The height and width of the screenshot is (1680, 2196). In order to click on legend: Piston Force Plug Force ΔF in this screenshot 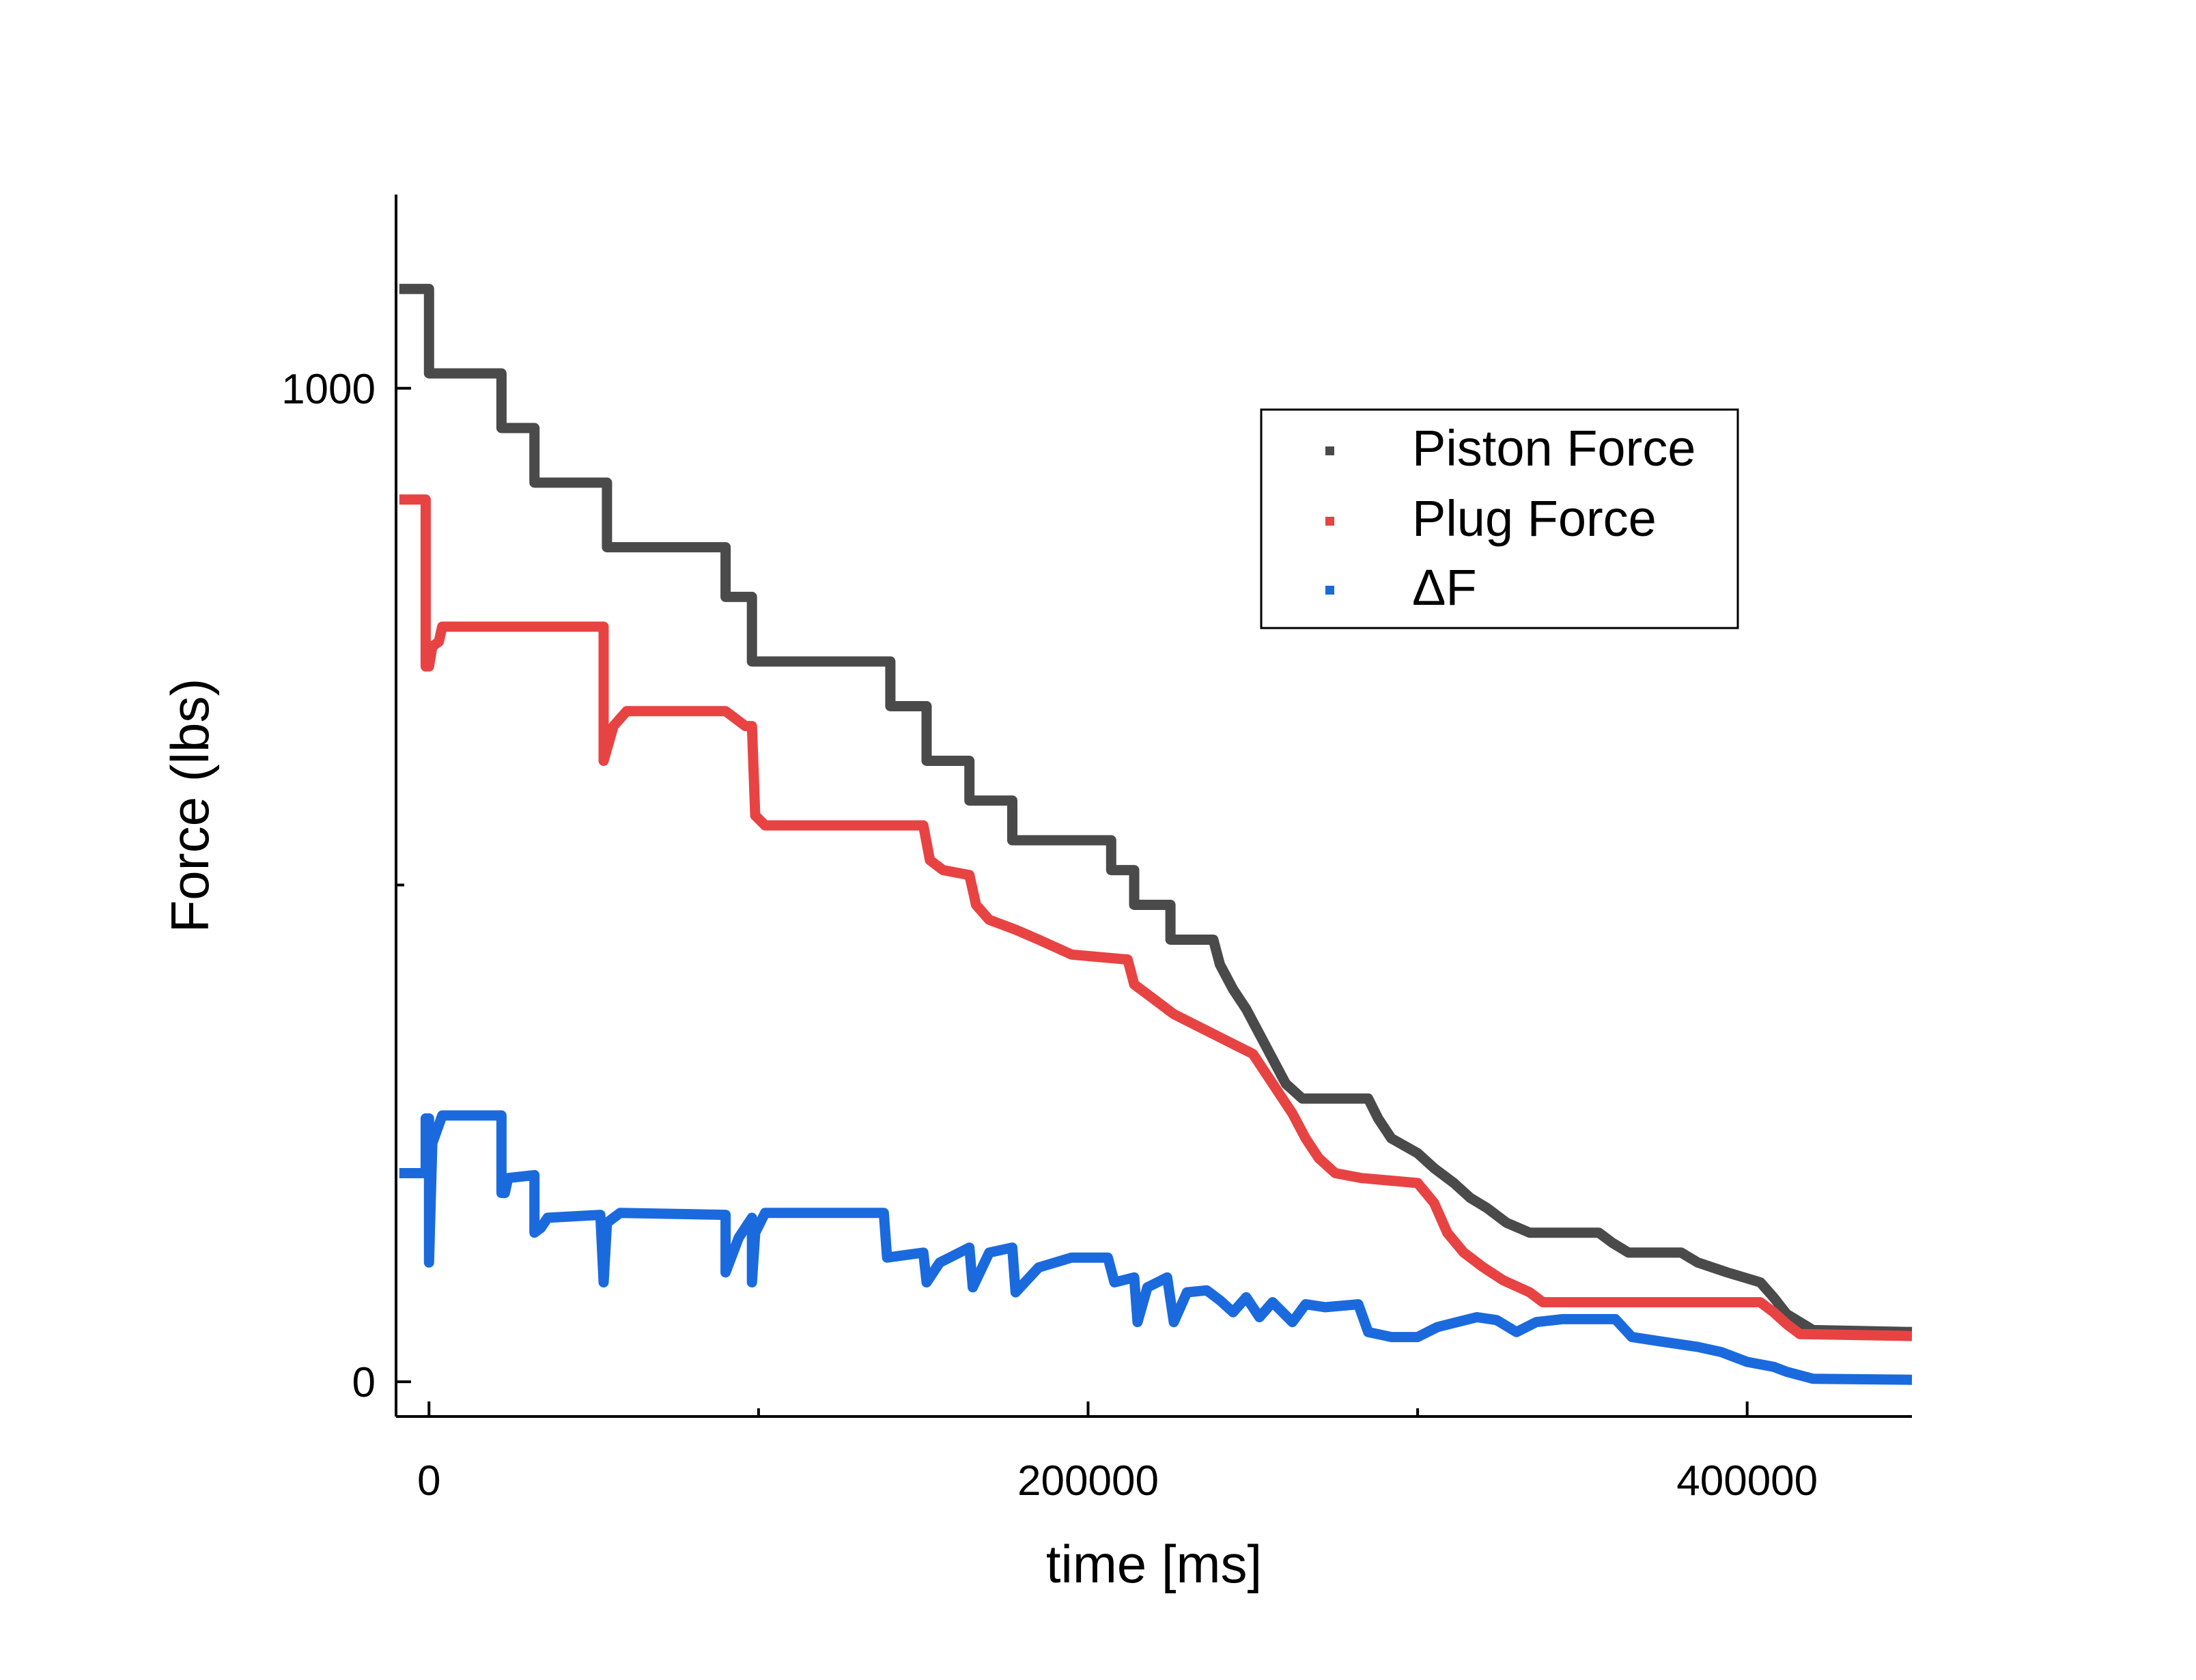, I will do `click(1500, 518)`.